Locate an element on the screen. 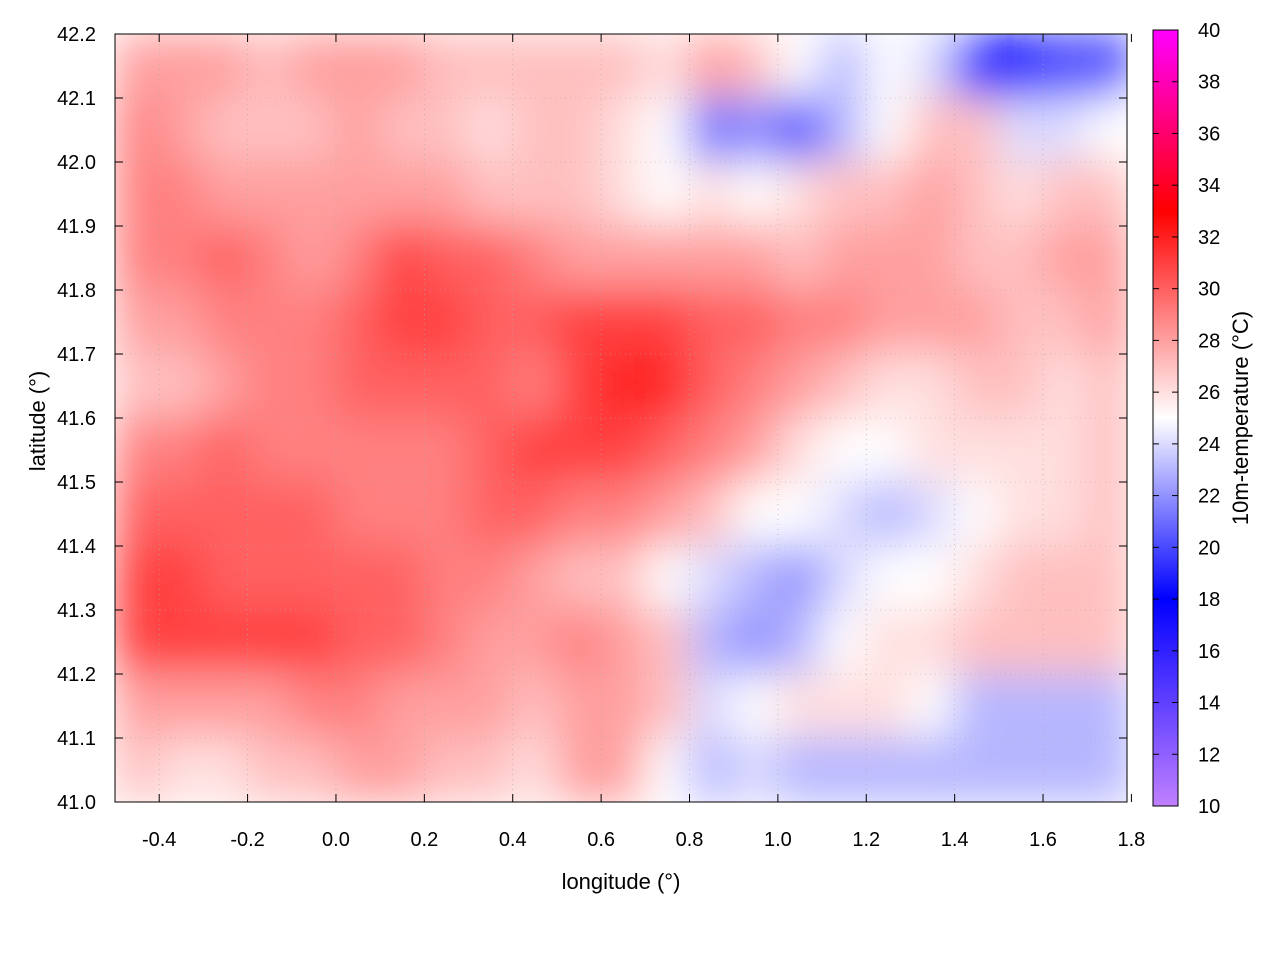  x-tick-label: -0.4 is located at coordinates (159, 840).